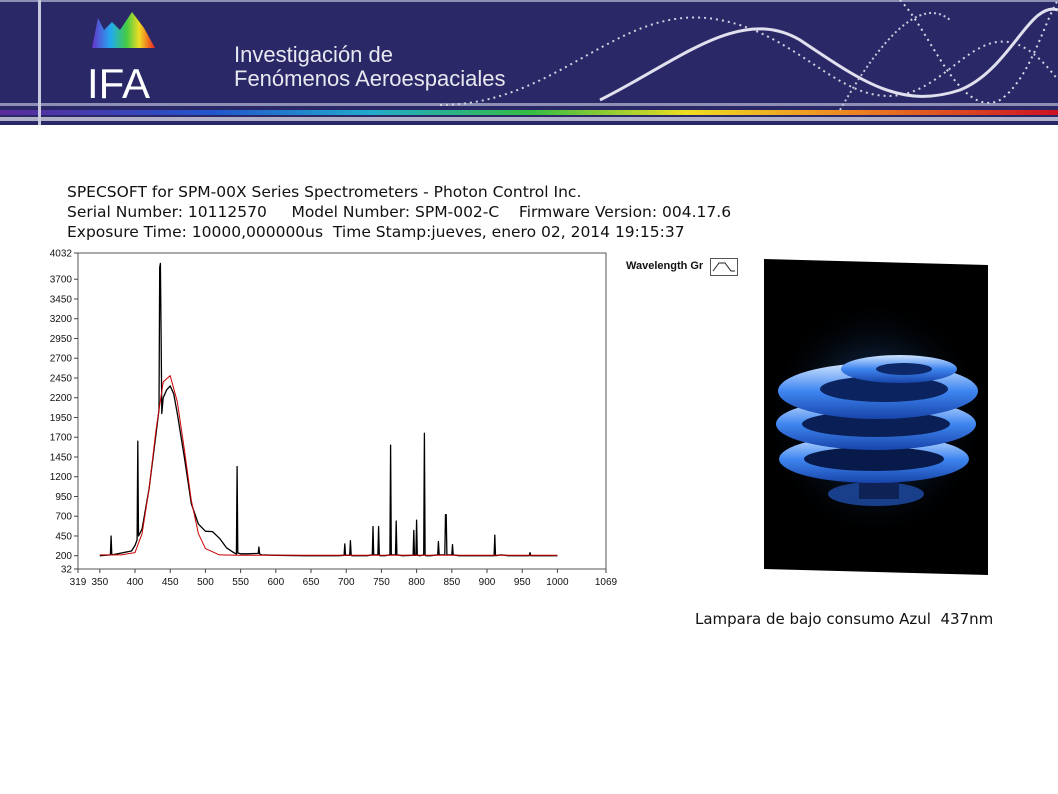 The image size is (1058, 794). What do you see at coordinates (61, 457) in the screenshot?
I see `y-tick-label: 1450` at bounding box center [61, 457].